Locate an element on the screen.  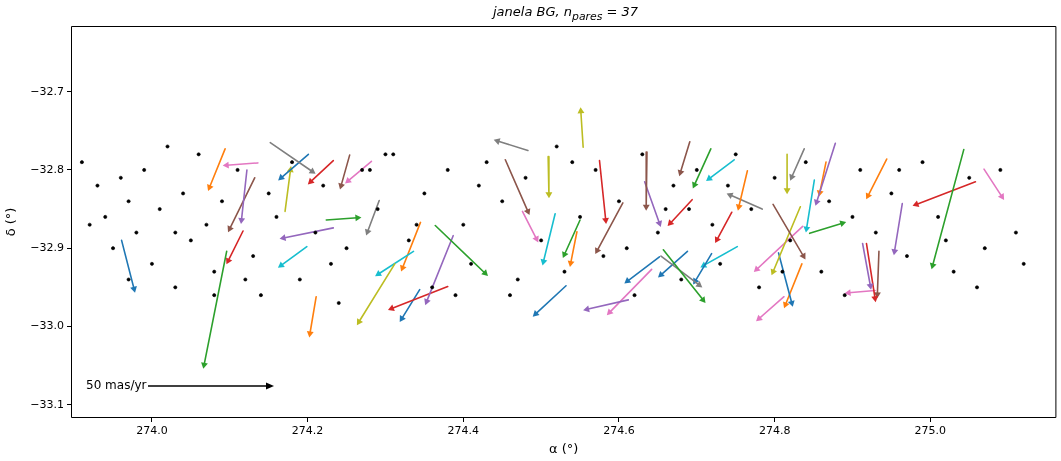
y-tick-label: −32.9 is located at coordinates (47, 248).